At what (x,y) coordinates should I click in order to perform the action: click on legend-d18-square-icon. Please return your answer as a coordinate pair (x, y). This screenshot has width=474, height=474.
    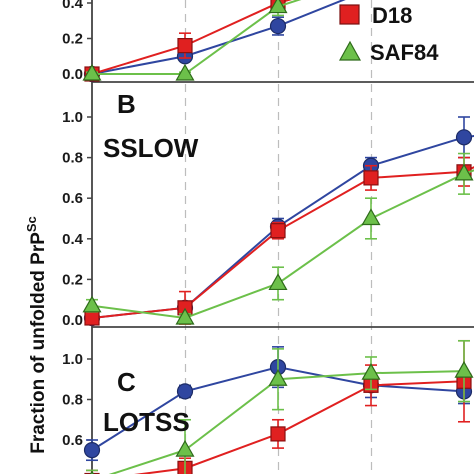
    Looking at the image, I should click on (349, 14).